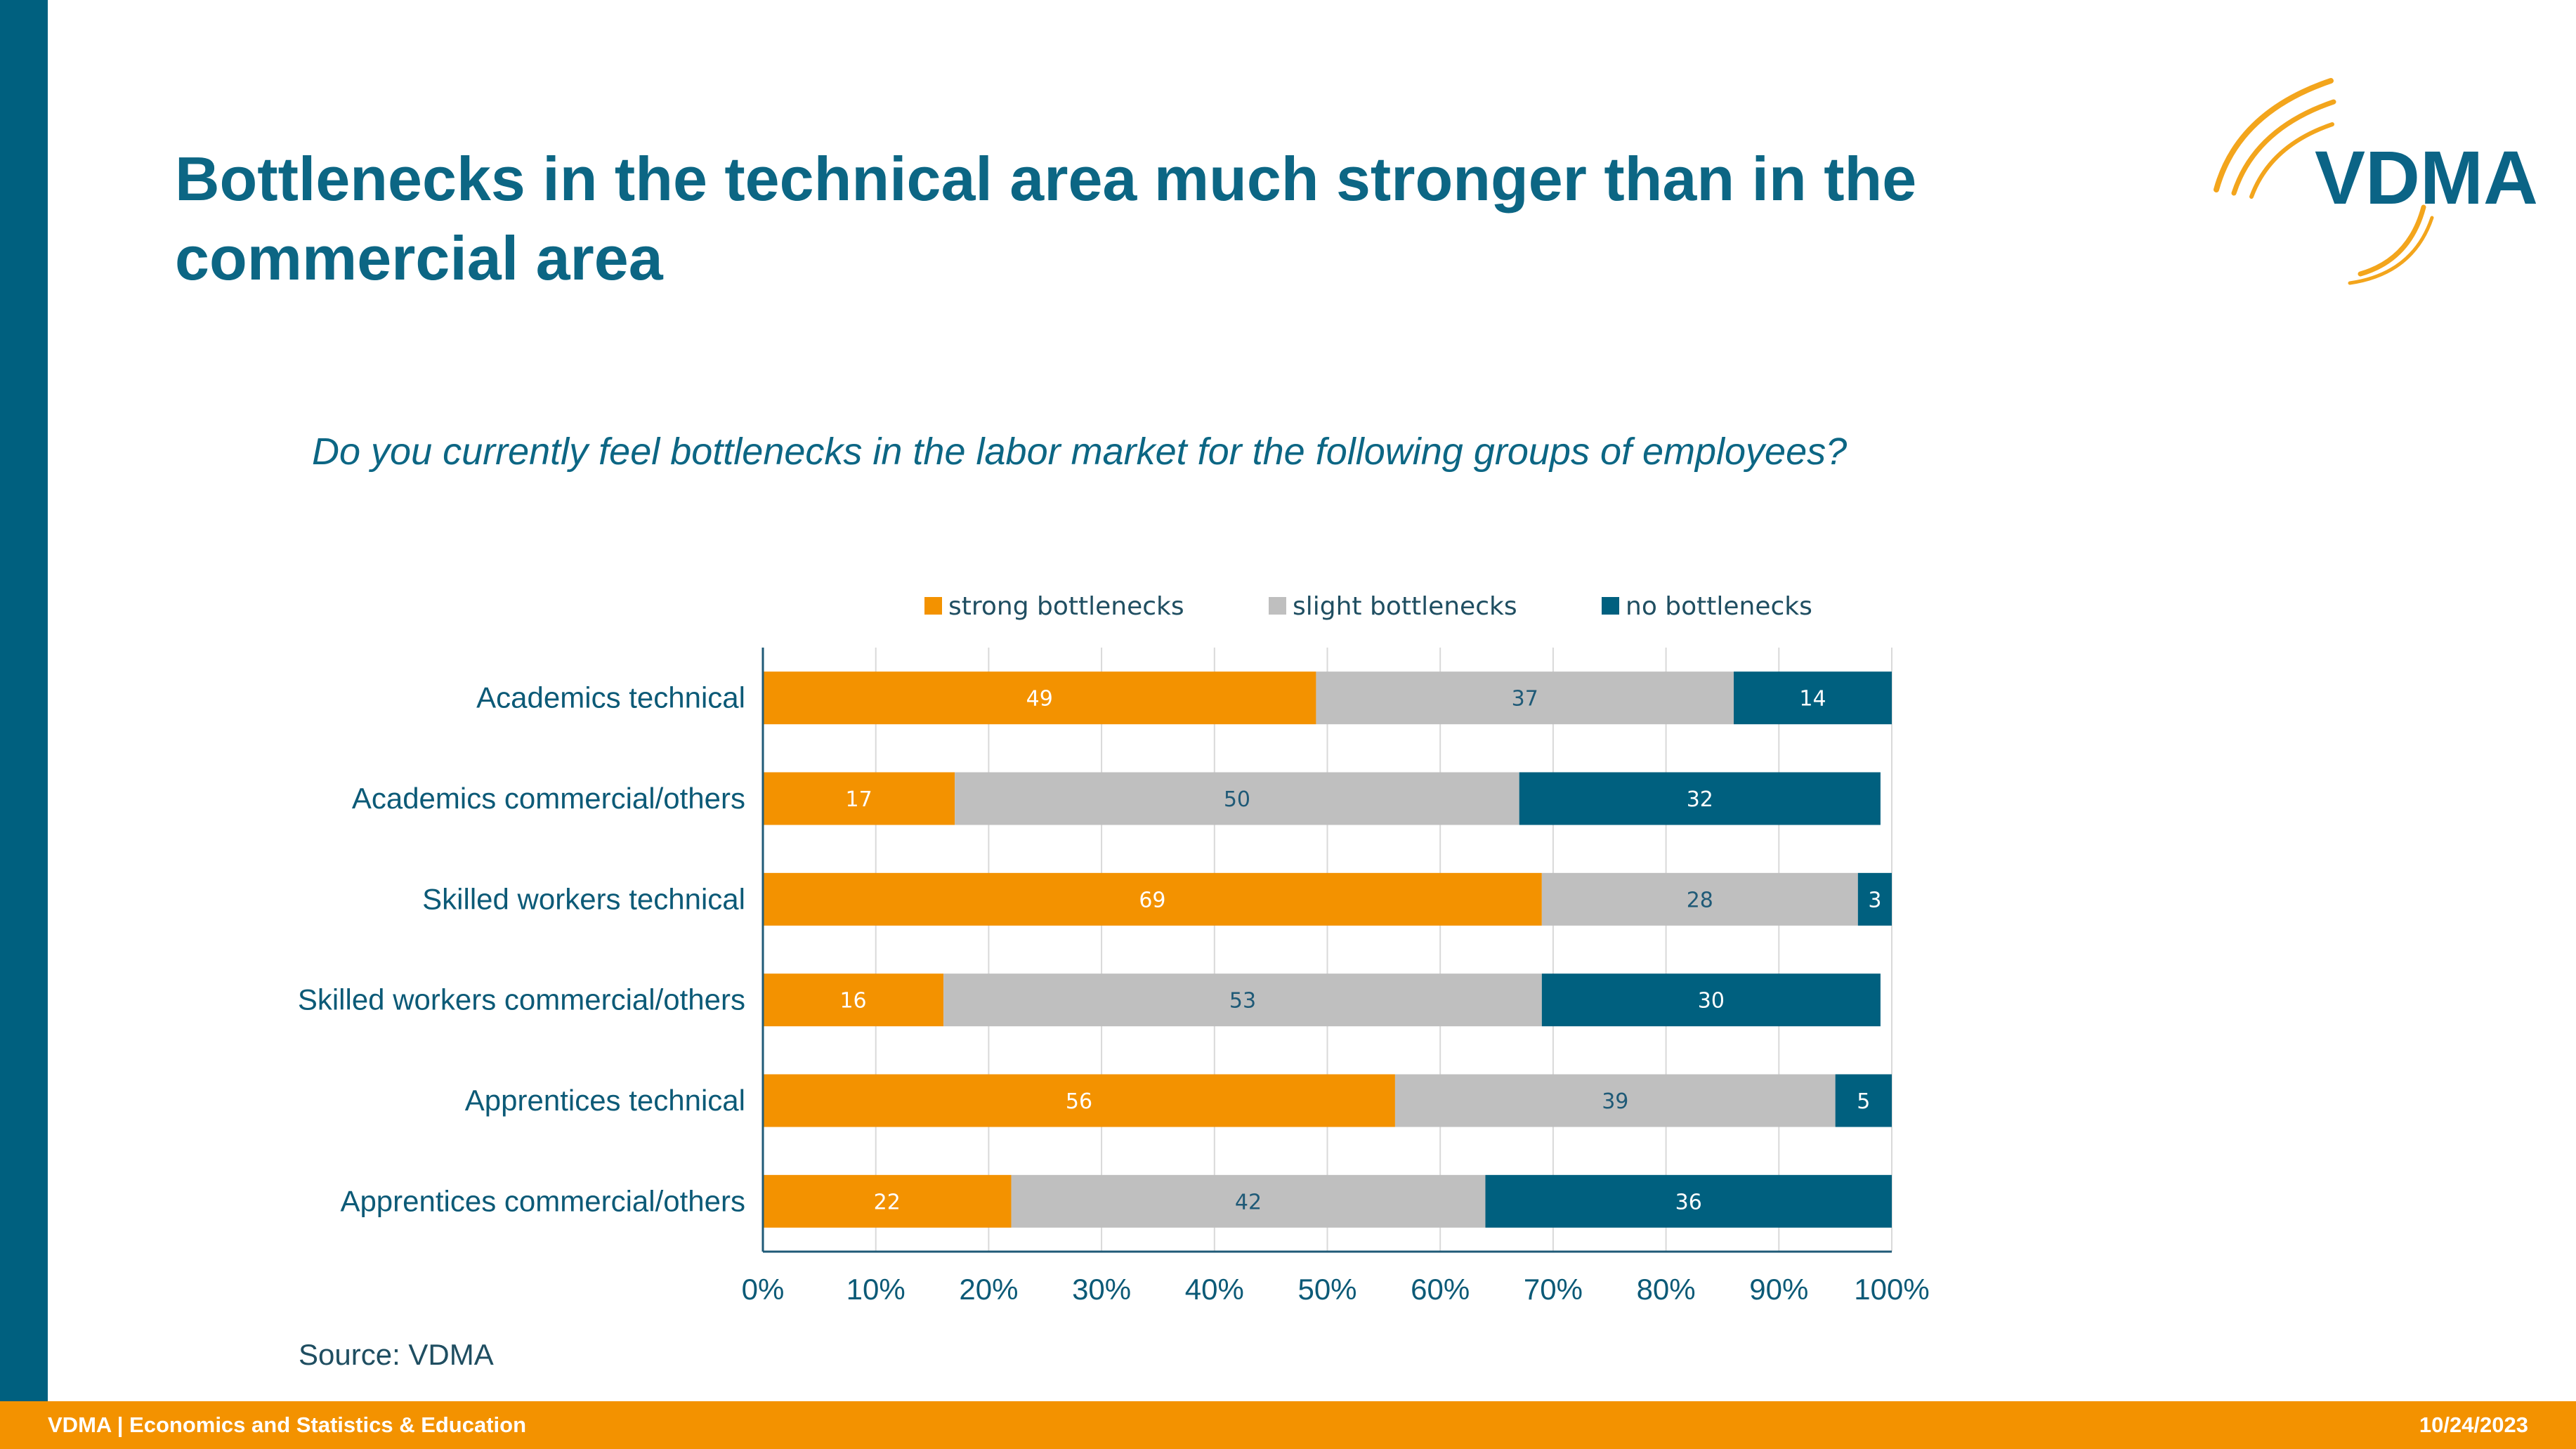 This screenshot has width=2576, height=1449. I want to click on legend-label: slight bottlenecks, so click(1405, 607).